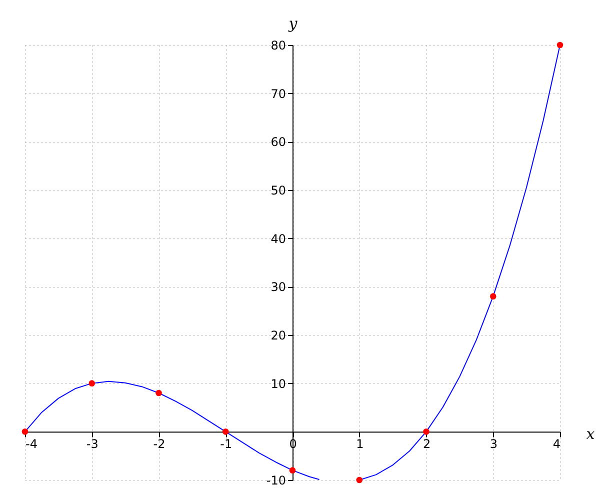 The height and width of the screenshot is (500, 600). Describe the element at coordinates (278, 287) in the screenshot. I see `y-tick-label: 30` at that location.